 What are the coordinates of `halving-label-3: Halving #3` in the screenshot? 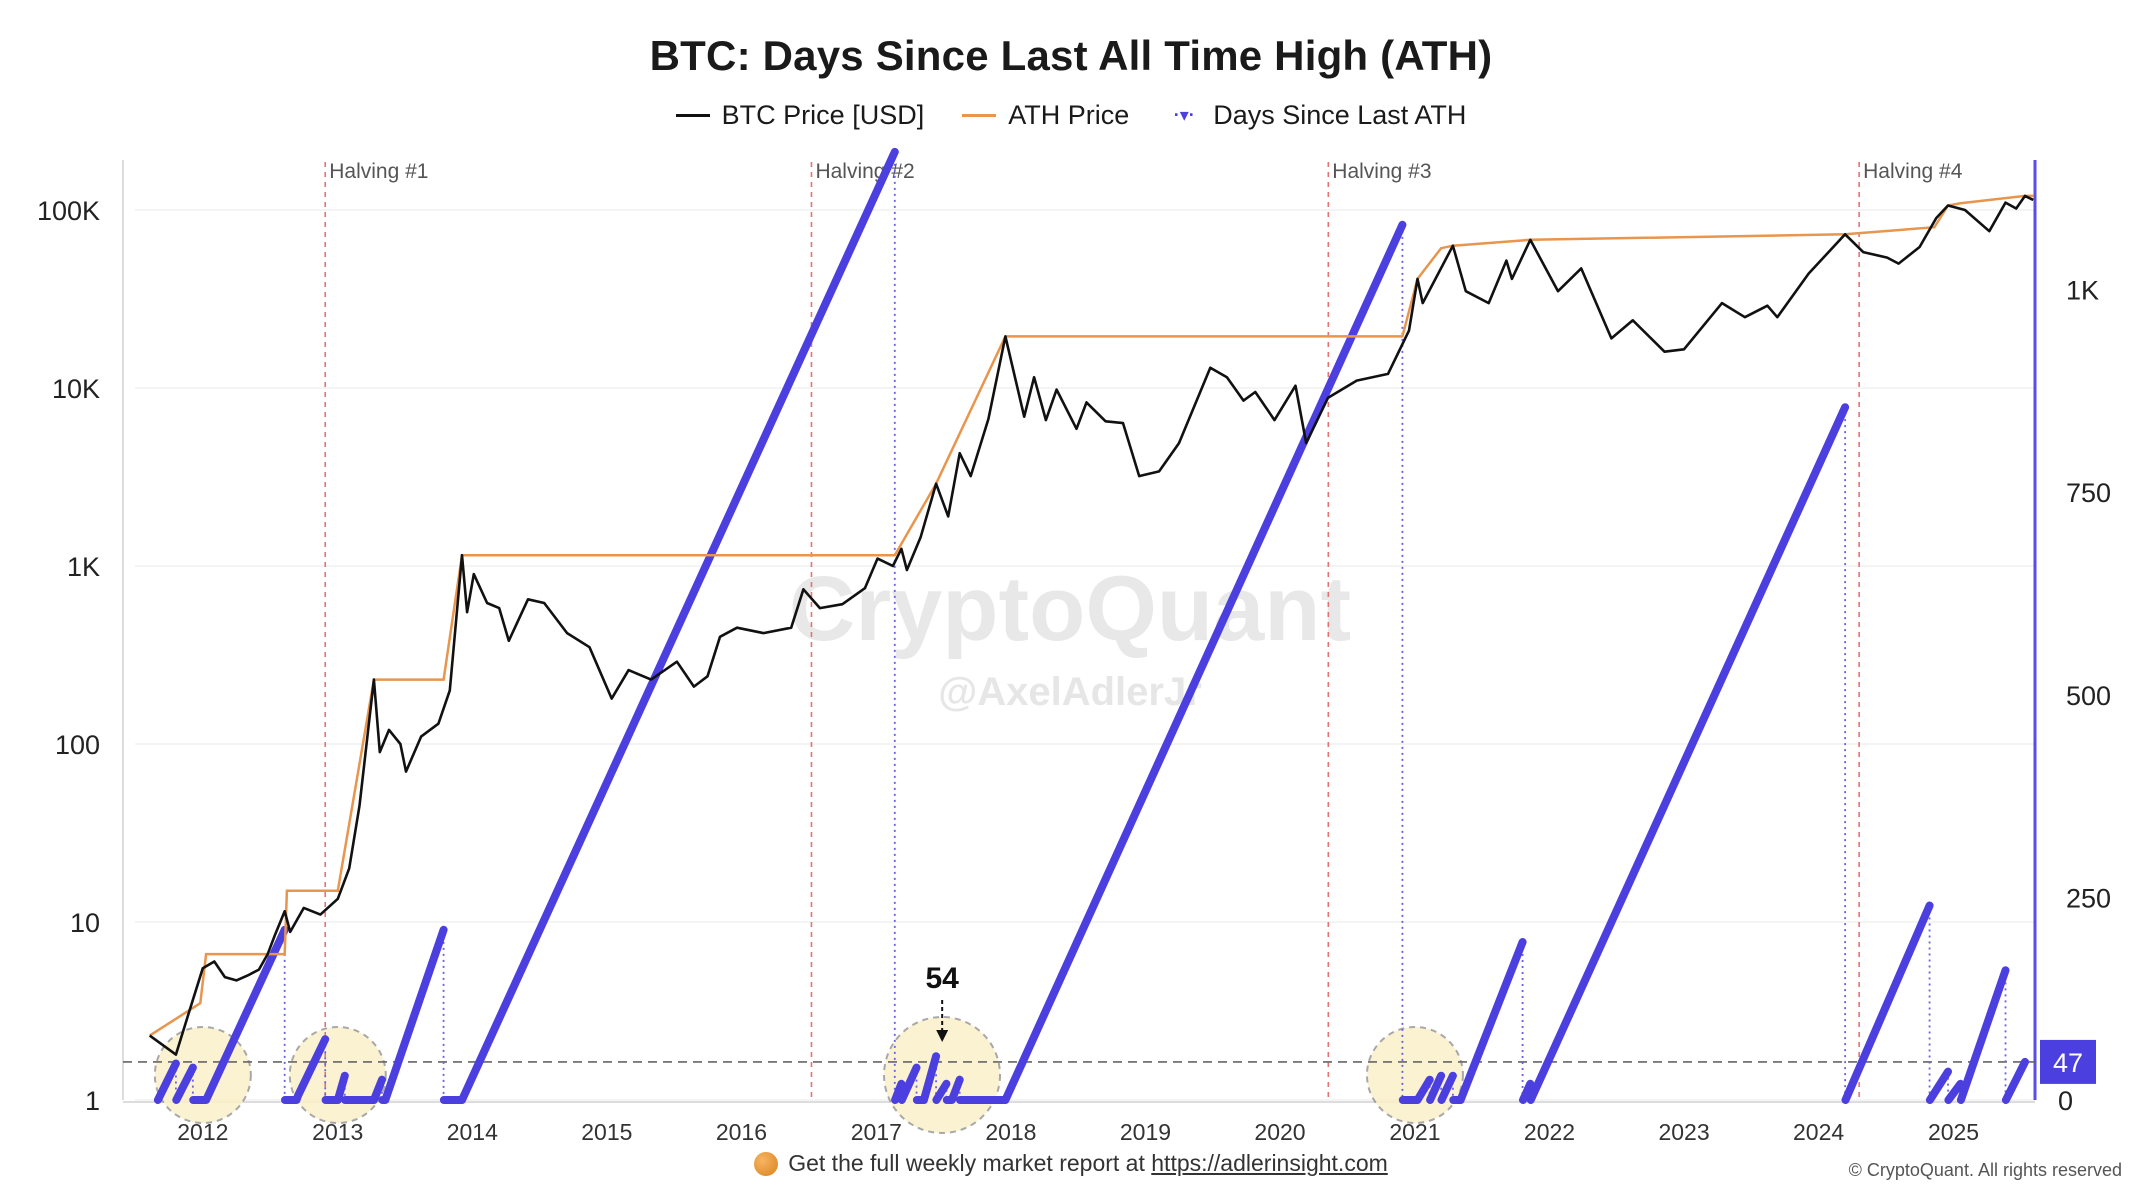 It's located at (1381, 171).